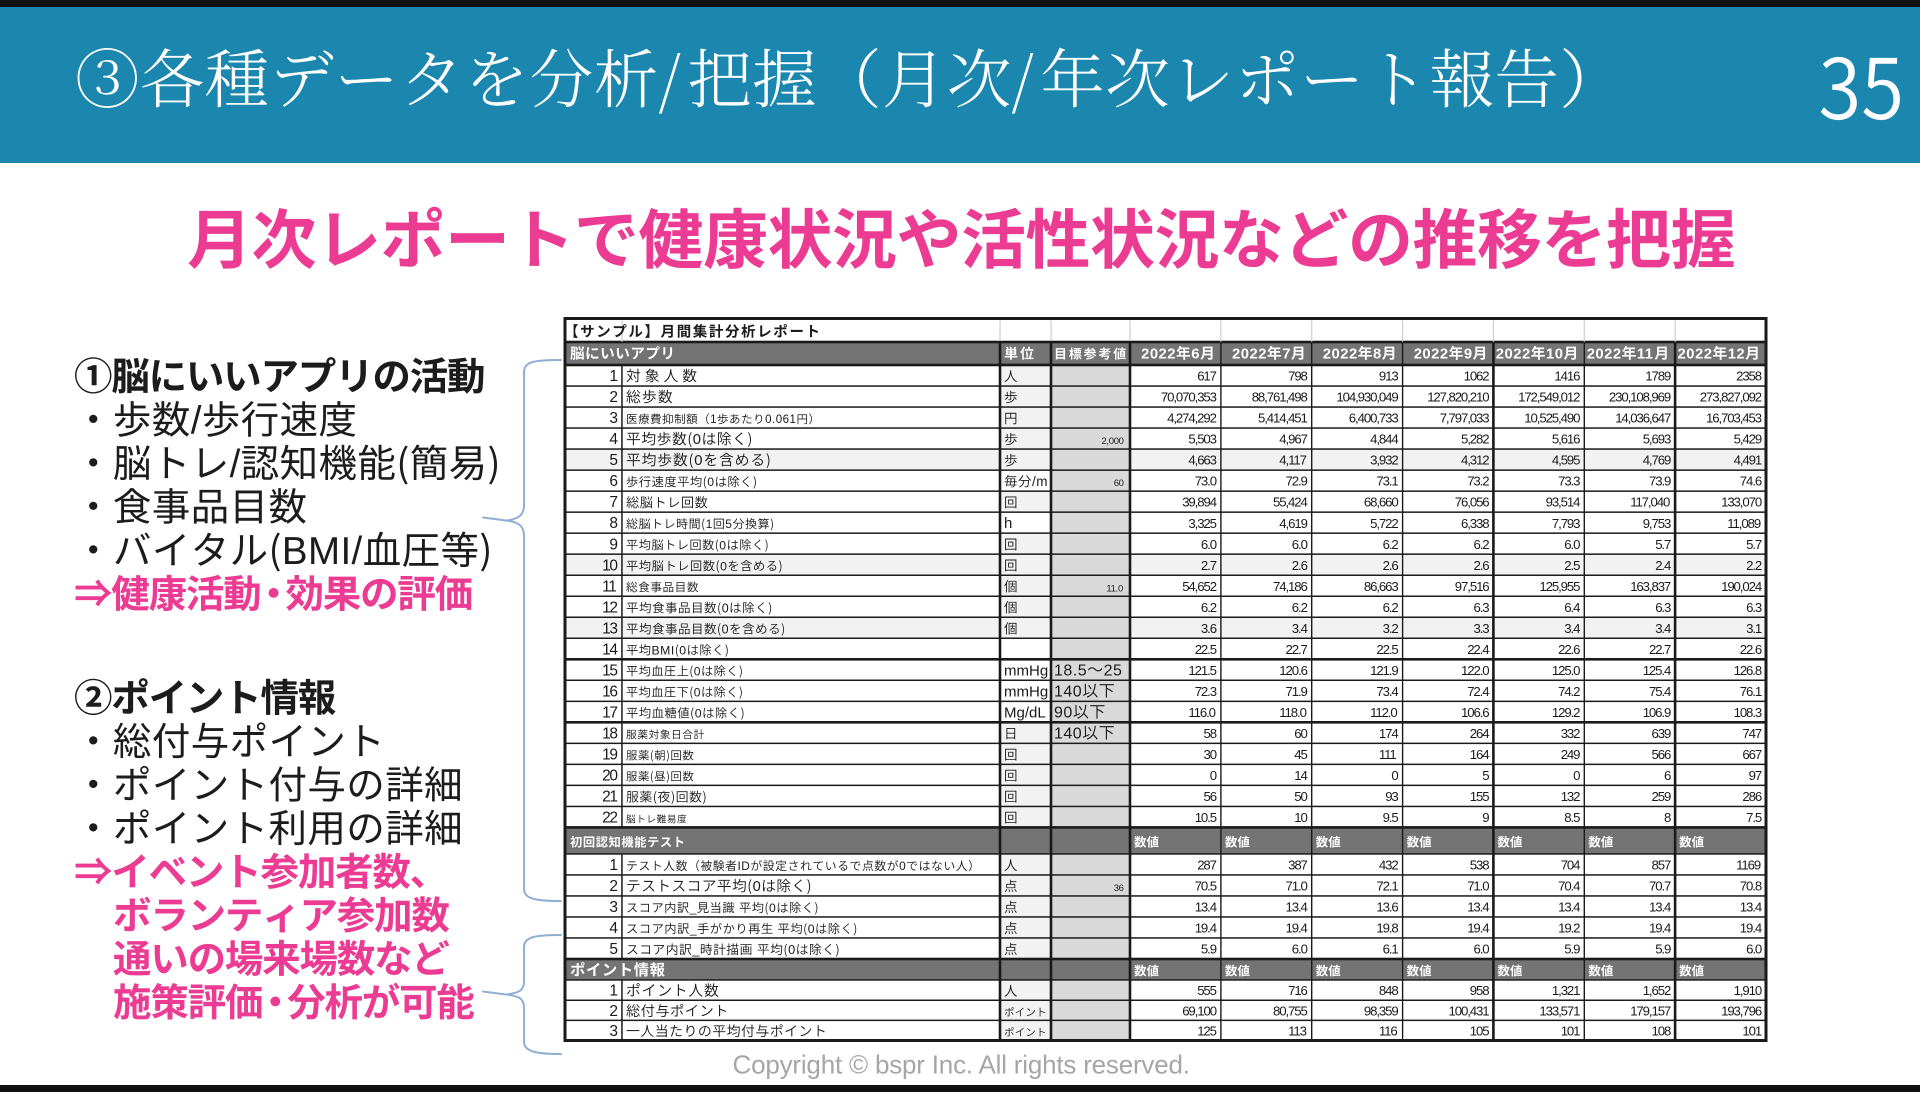 This screenshot has width=1920, height=1097. Describe the element at coordinates (1381, 502) in the screenshot. I see `svg-text: 68,660` at that location.